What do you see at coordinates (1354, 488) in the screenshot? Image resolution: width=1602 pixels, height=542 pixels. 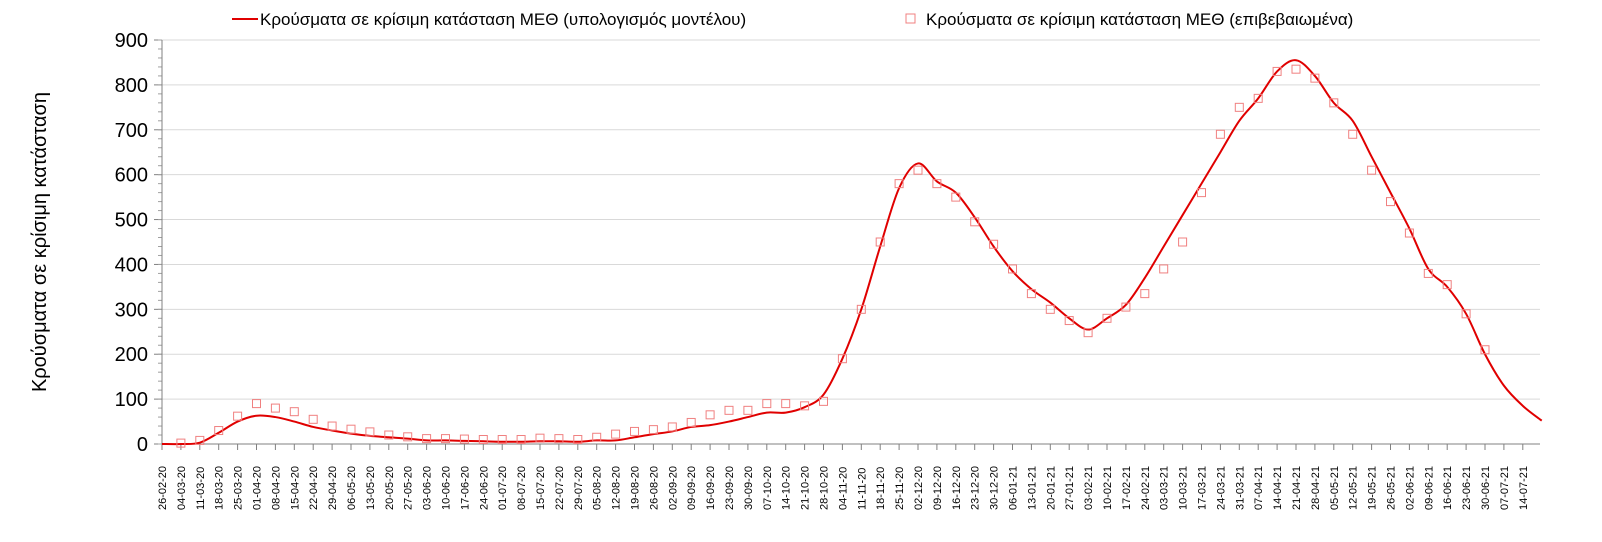 I see `x-tick-label: 12-05-21` at bounding box center [1354, 488].